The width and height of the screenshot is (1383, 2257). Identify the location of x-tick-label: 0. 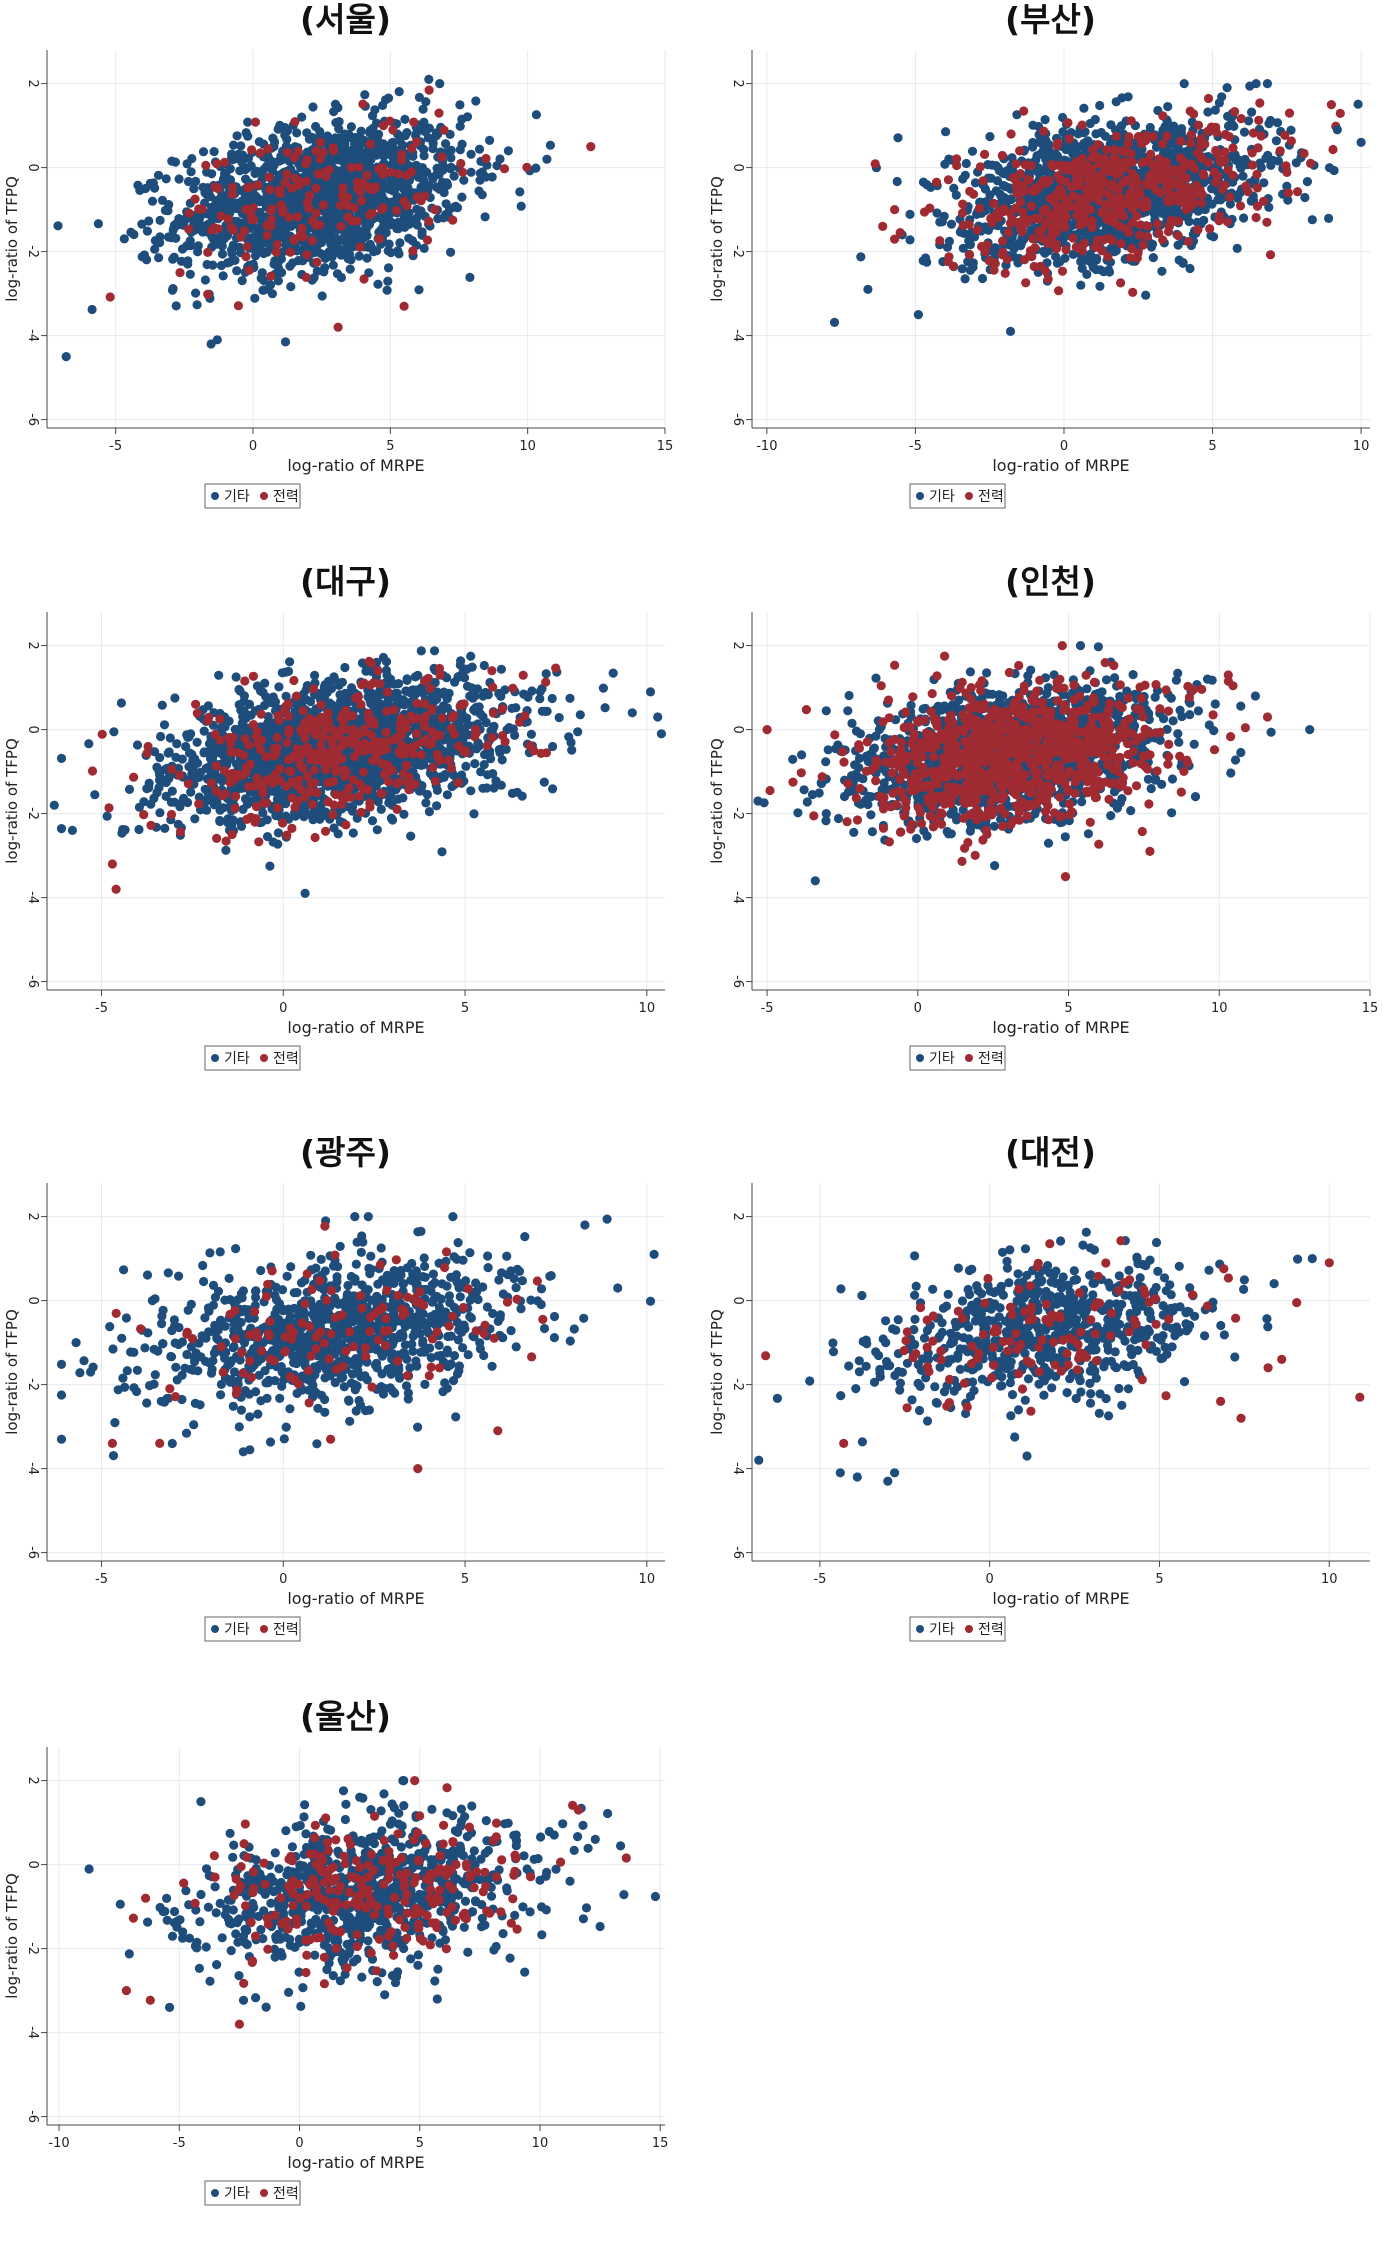
(283, 1008).